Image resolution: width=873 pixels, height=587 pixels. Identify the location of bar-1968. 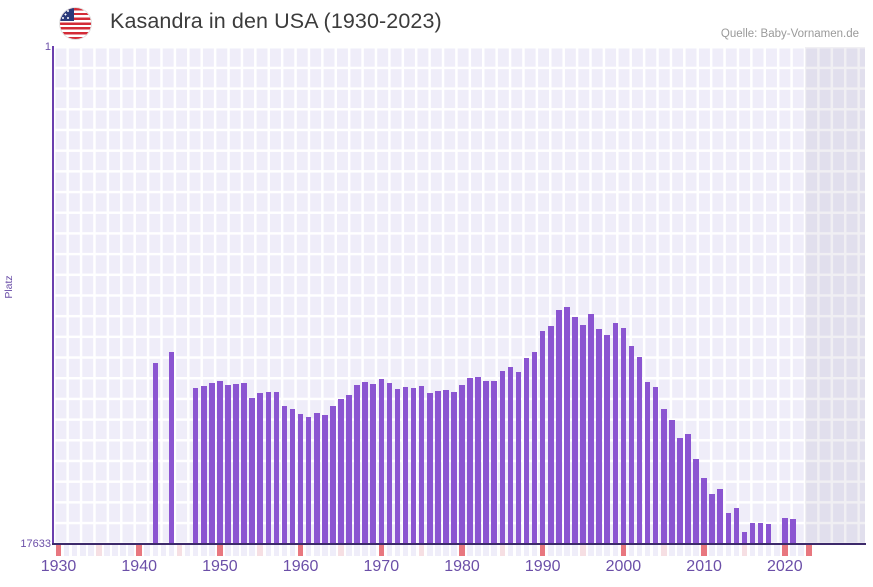
(365, 462).